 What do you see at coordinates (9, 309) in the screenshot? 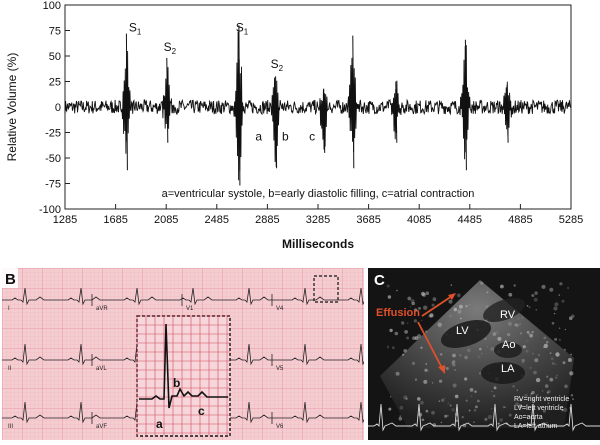
I see `ecg-lead-label: I` at bounding box center [9, 309].